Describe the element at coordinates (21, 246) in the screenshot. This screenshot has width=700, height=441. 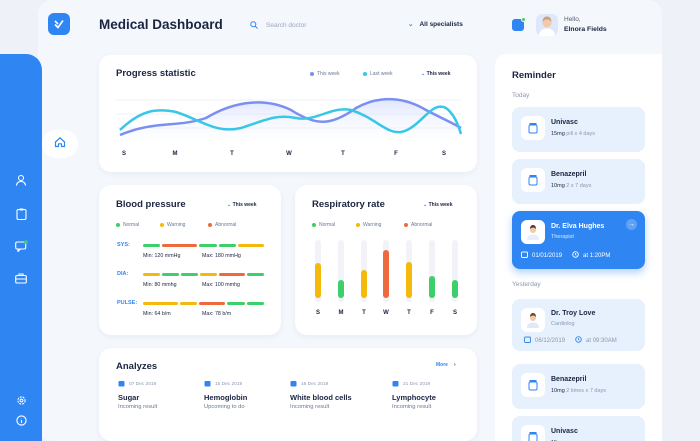
I see `chat-icon` at that location.